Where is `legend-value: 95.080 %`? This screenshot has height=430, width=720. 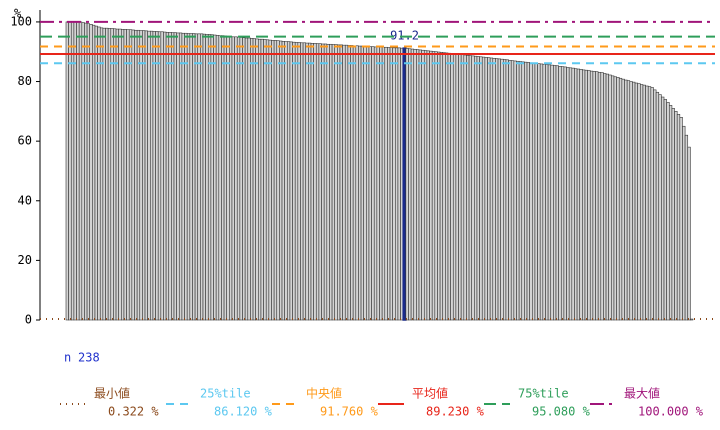
legend-value: 95.080 % is located at coordinates (561, 412).